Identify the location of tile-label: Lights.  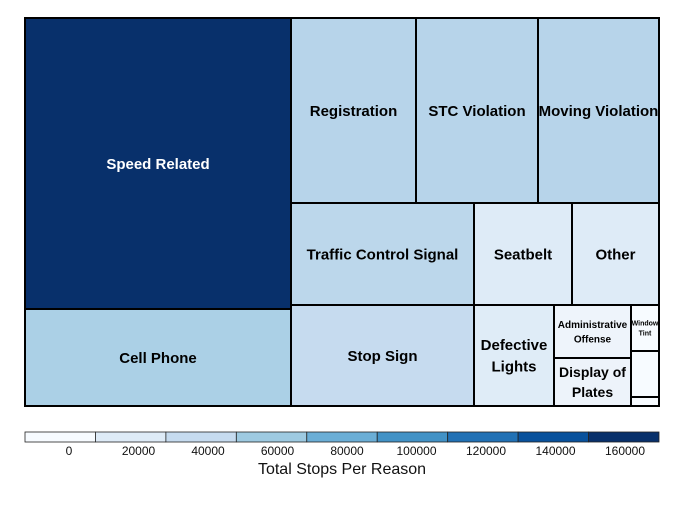
(514, 367).